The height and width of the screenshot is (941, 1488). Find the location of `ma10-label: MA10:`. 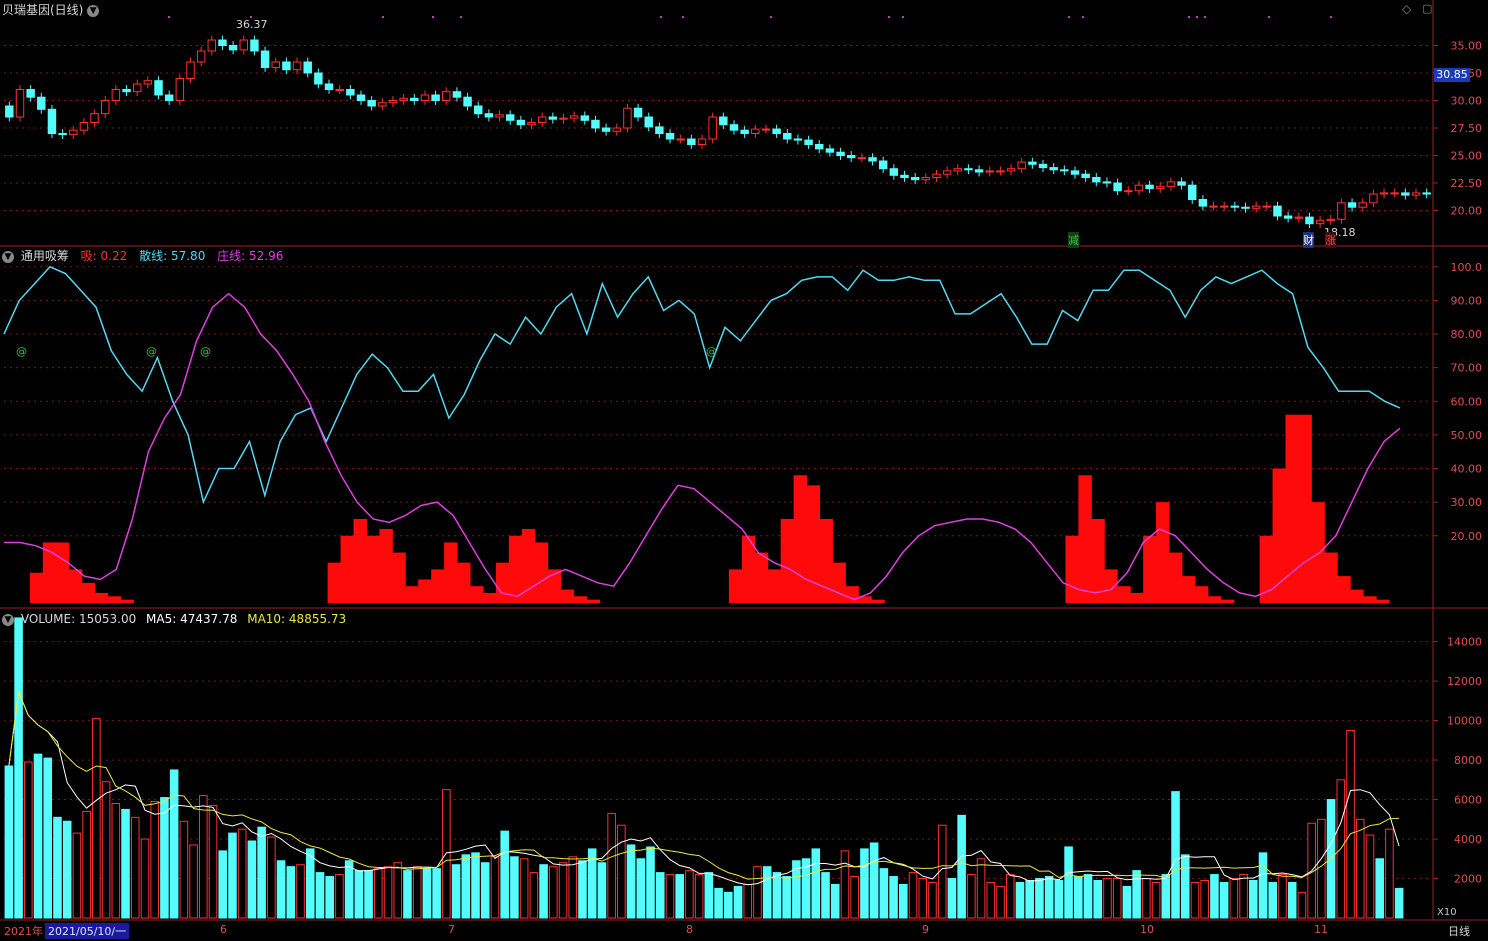

ma10-label: MA10: is located at coordinates (266, 619).